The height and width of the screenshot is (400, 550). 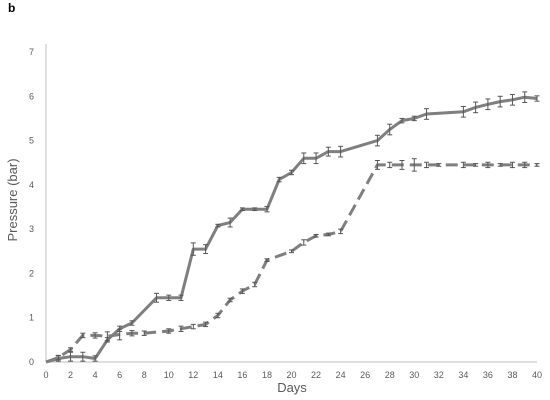 I want to click on x-tick-label: 24, so click(x=341, y=375).